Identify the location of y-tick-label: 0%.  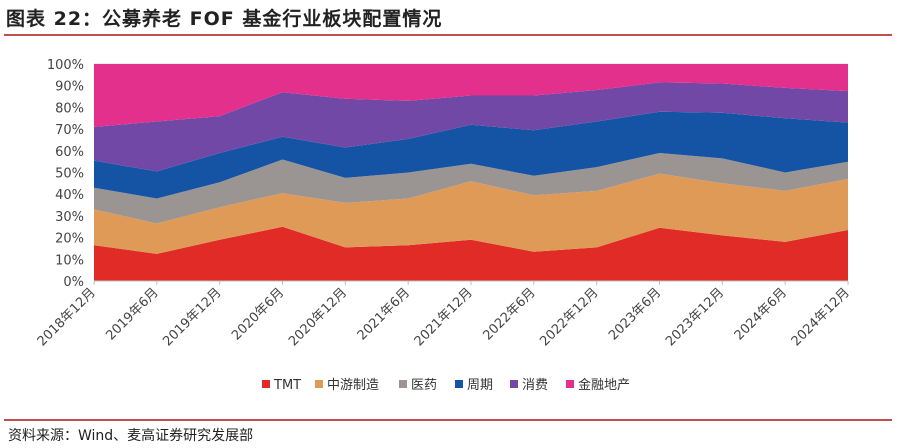
(73, 282).